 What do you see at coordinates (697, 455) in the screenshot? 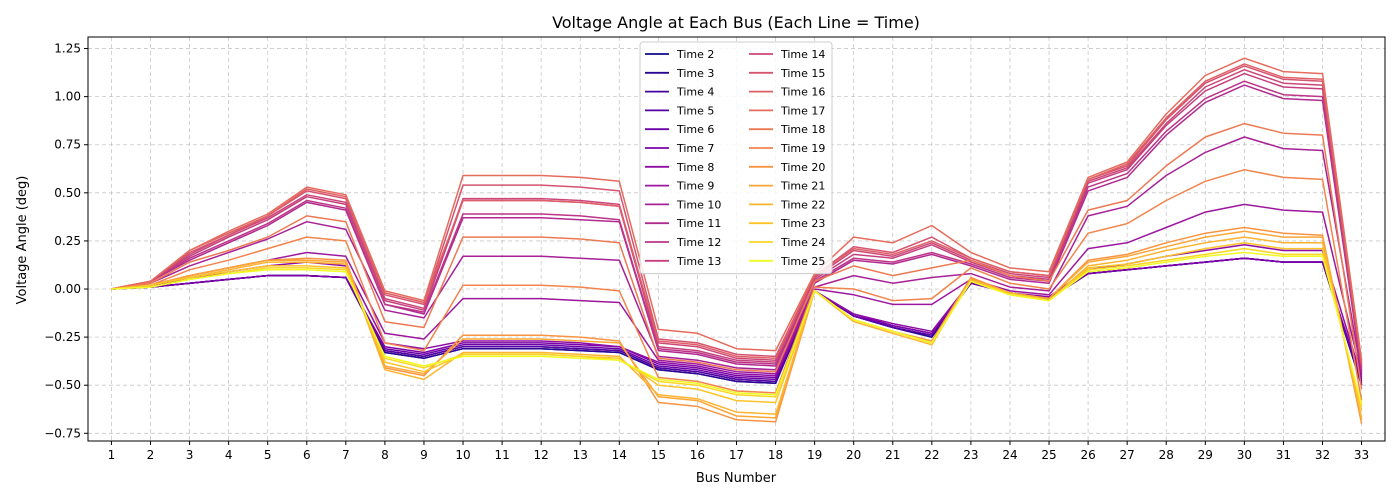
I see `x-tick-label: 16` at bounding box center [697, 455].